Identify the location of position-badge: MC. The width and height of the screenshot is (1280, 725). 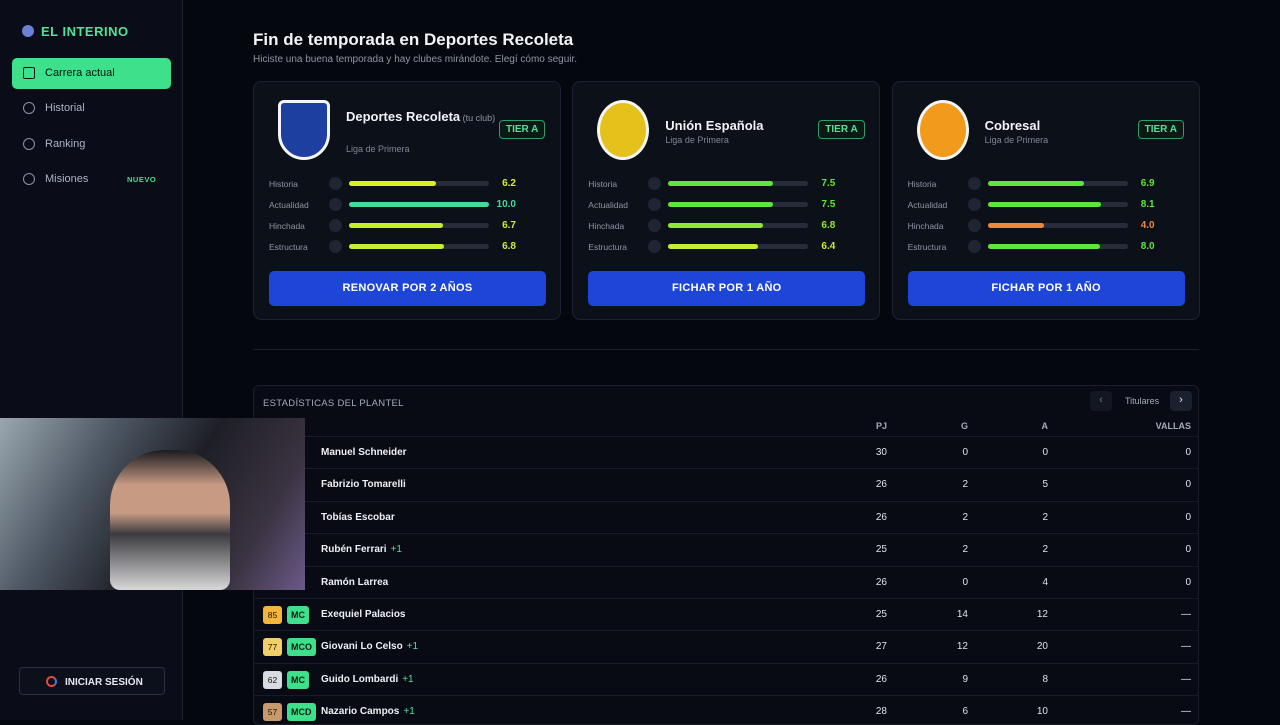
(298, 615).